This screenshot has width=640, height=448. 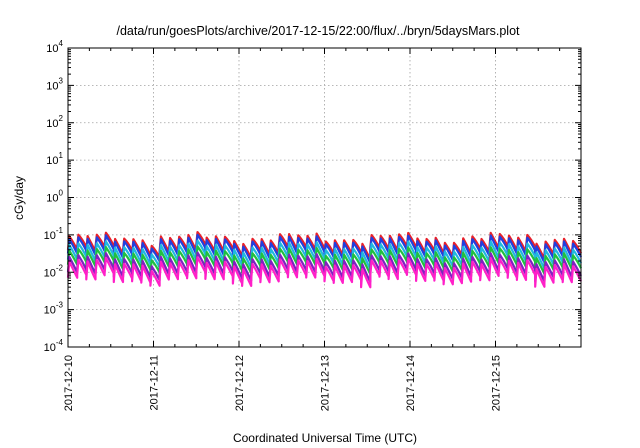 What do you see at coordinates (54, 271) in the screenshot?
I see `y-tick-label: 10⁻²` at bounding box center [54, 271].